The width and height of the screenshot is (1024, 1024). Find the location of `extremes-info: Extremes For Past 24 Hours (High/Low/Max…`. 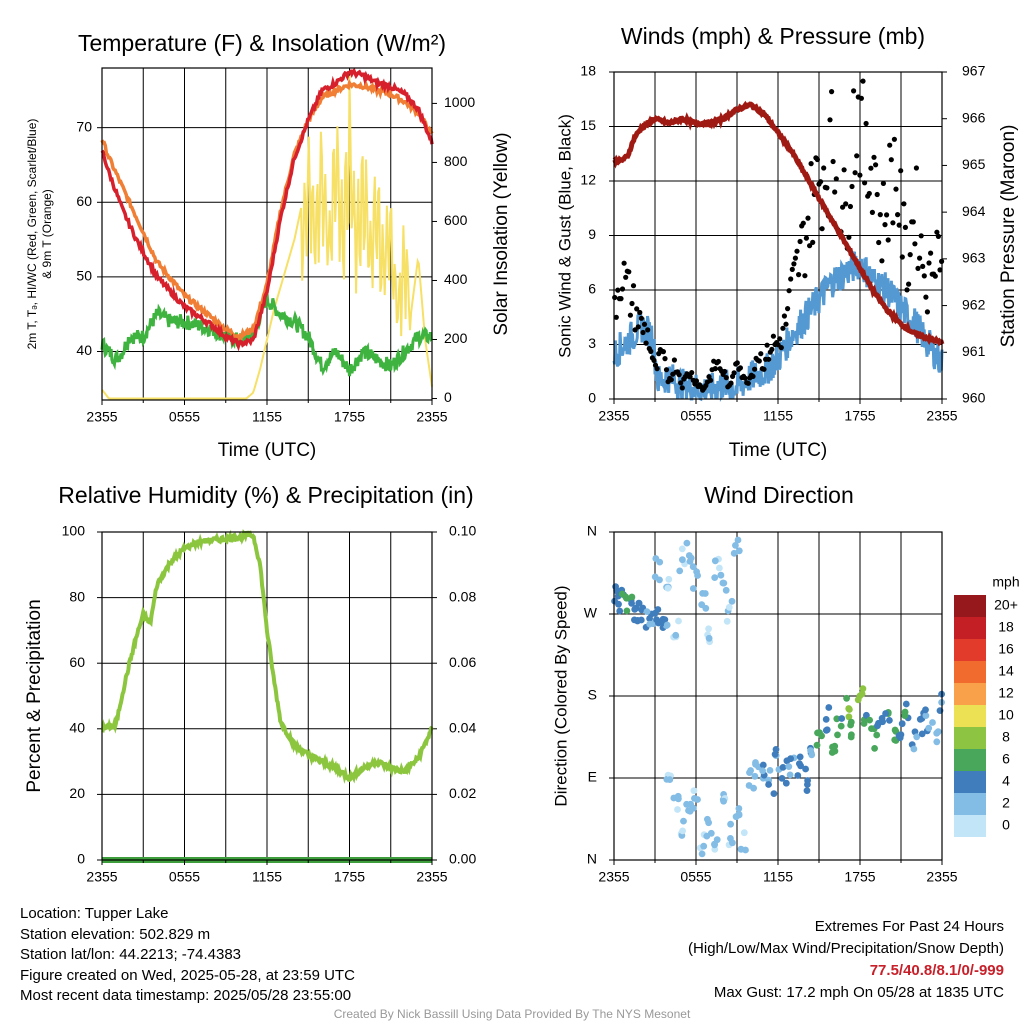

extremes-info: Extremes For Past 24 Hours (High/Low/Max… is located at coordinates (846, 960).